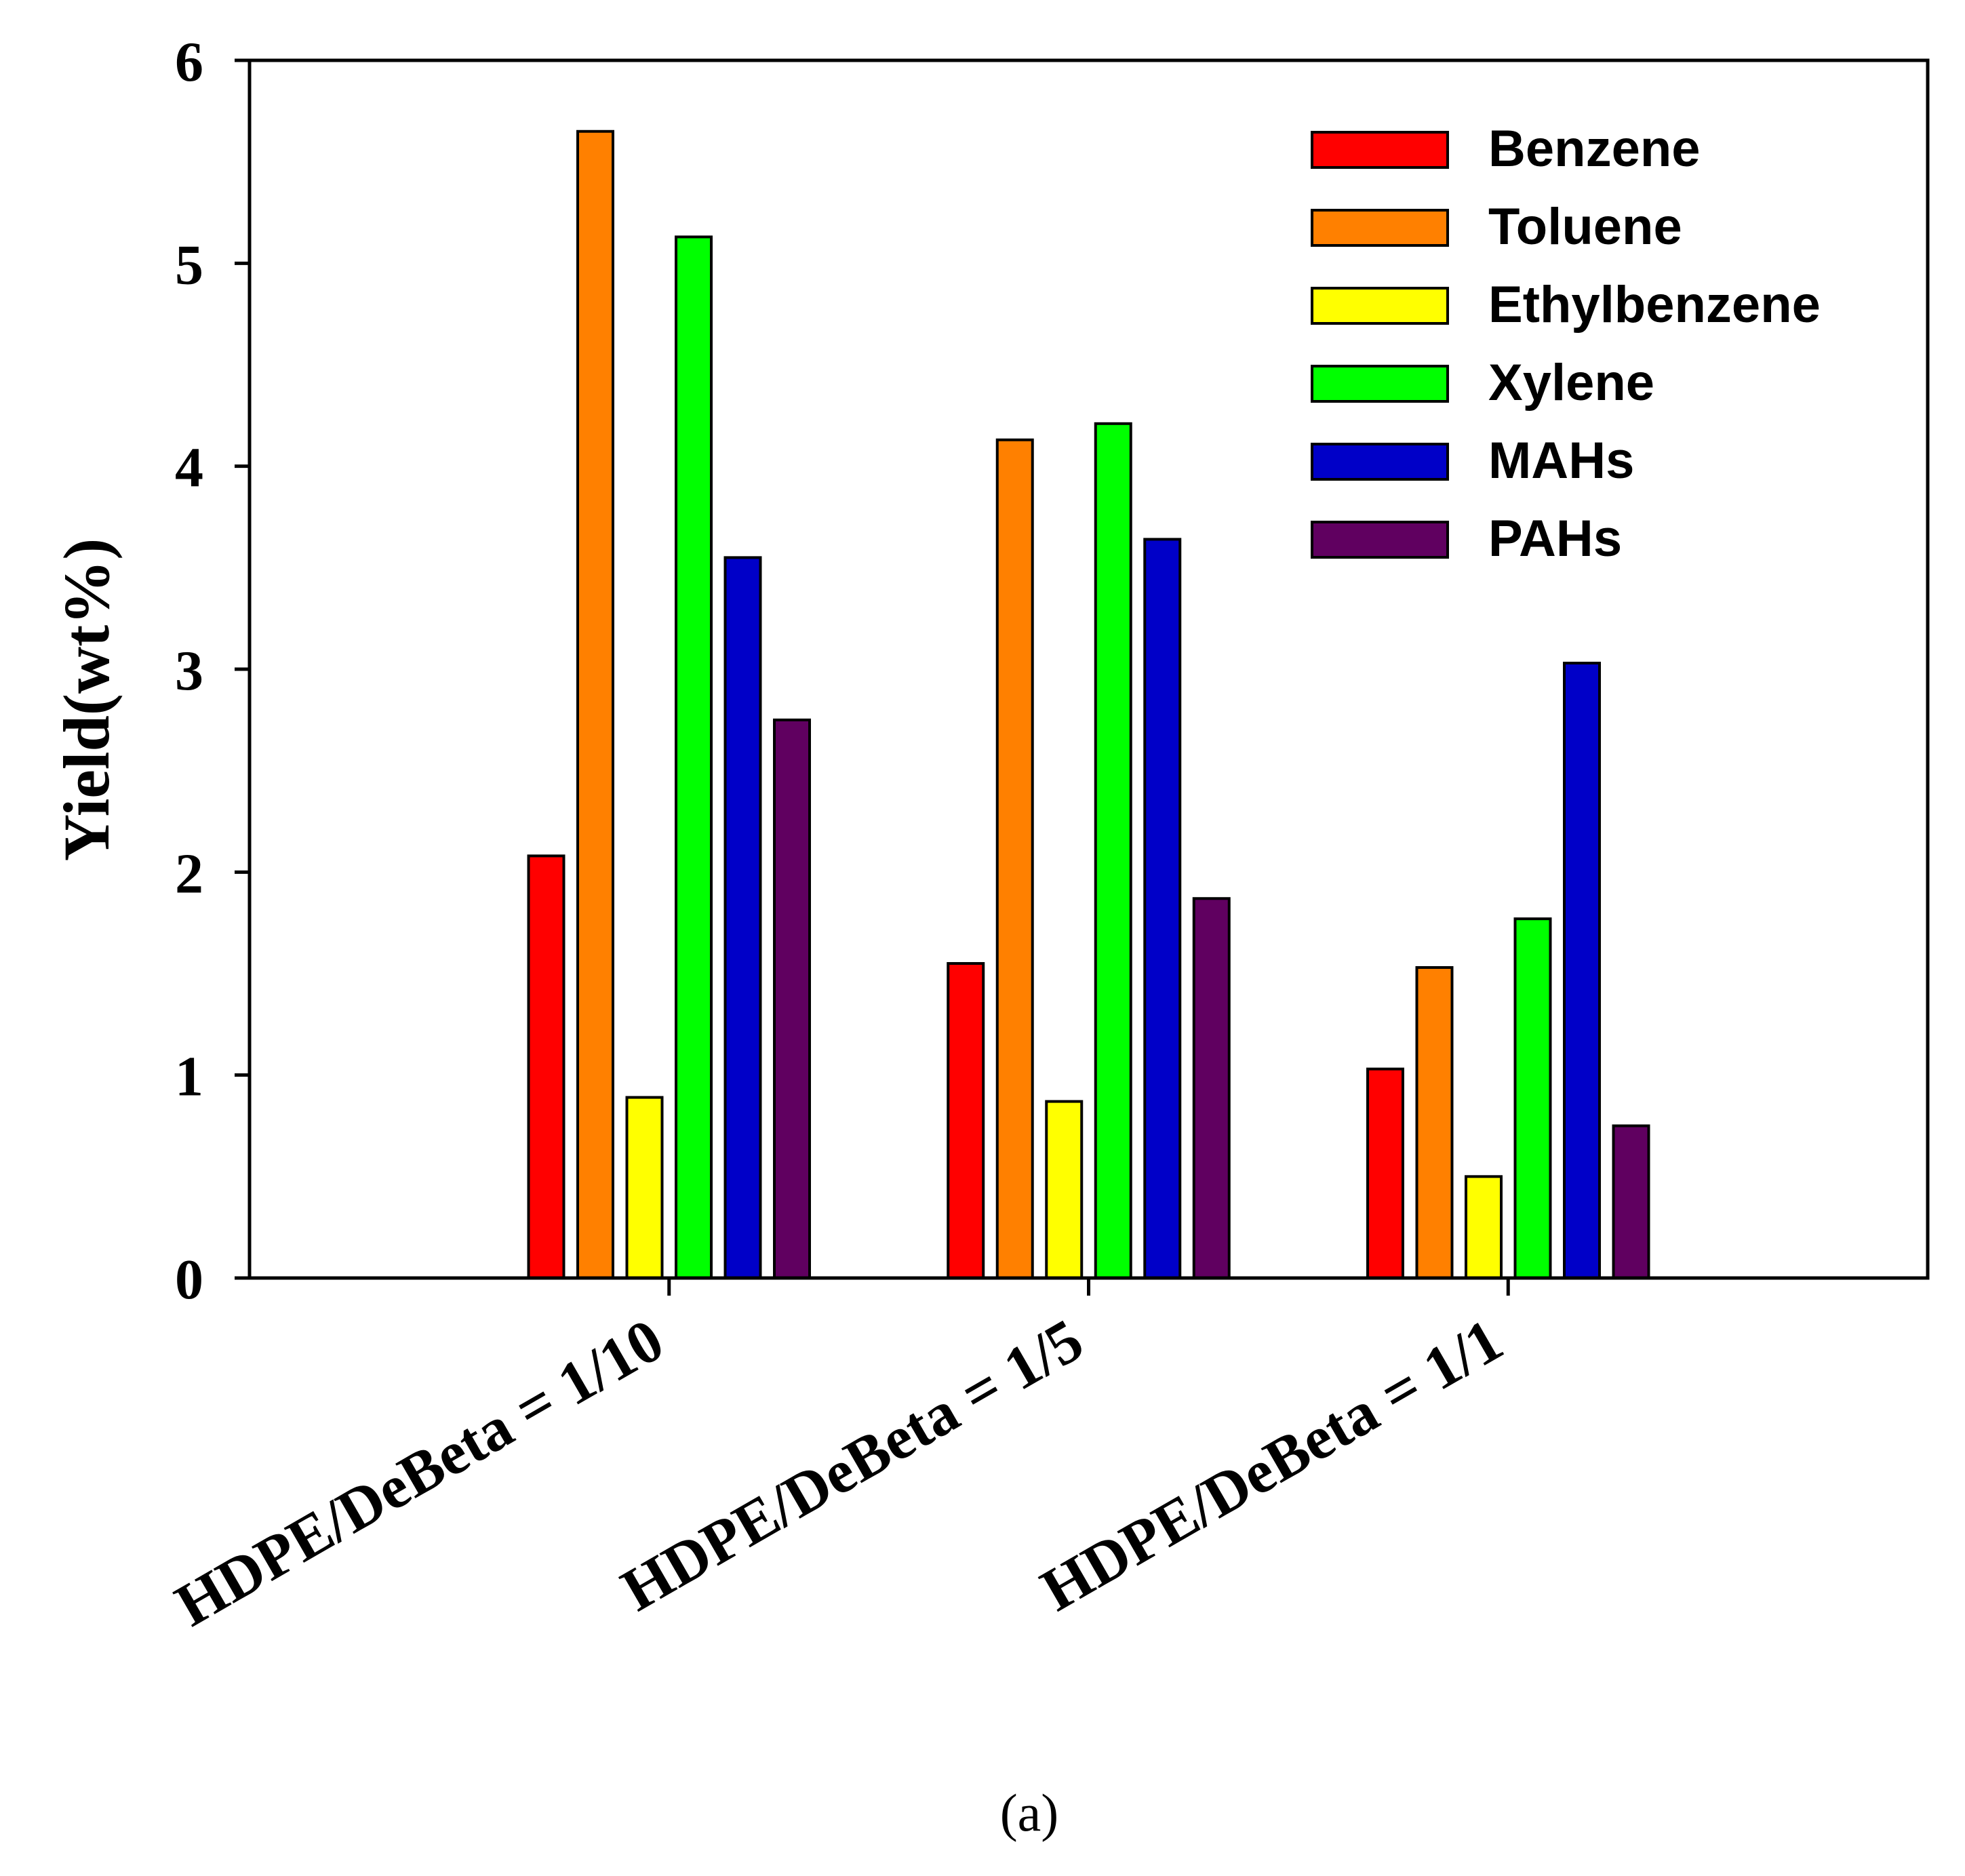 This screenshot has width=1965, height=1876. Describe the element at coordinates (189, 671) in the screenshot. I see `y-tick-label: 3` at that location.